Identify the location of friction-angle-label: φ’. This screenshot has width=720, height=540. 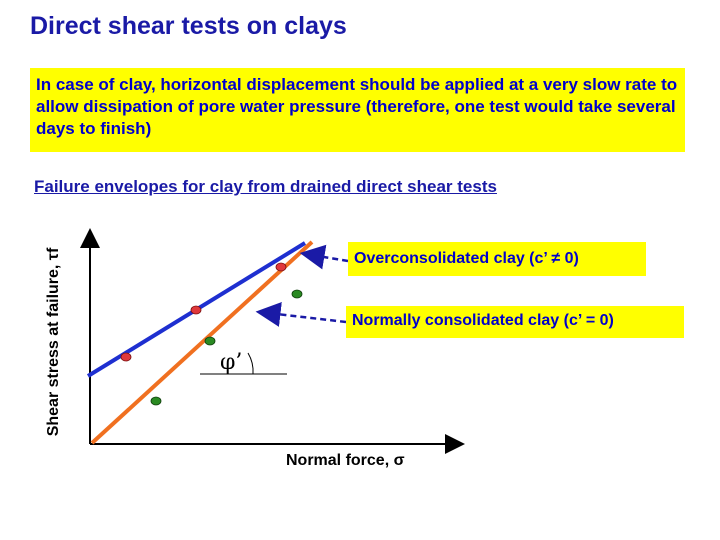
(231, 362).